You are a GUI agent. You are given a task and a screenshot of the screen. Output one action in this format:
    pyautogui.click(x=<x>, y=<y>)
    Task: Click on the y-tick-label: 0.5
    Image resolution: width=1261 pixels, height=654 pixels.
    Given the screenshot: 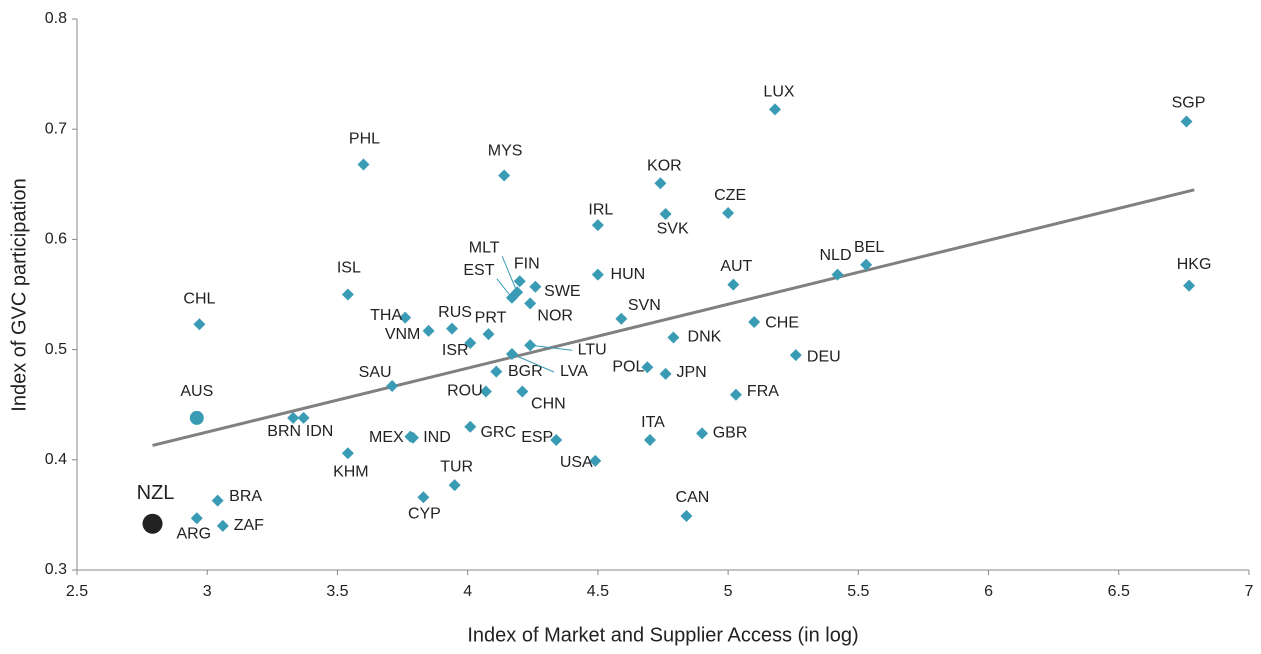 What is the action you would take?
    pyautogui.click(x=56, y=349)
    